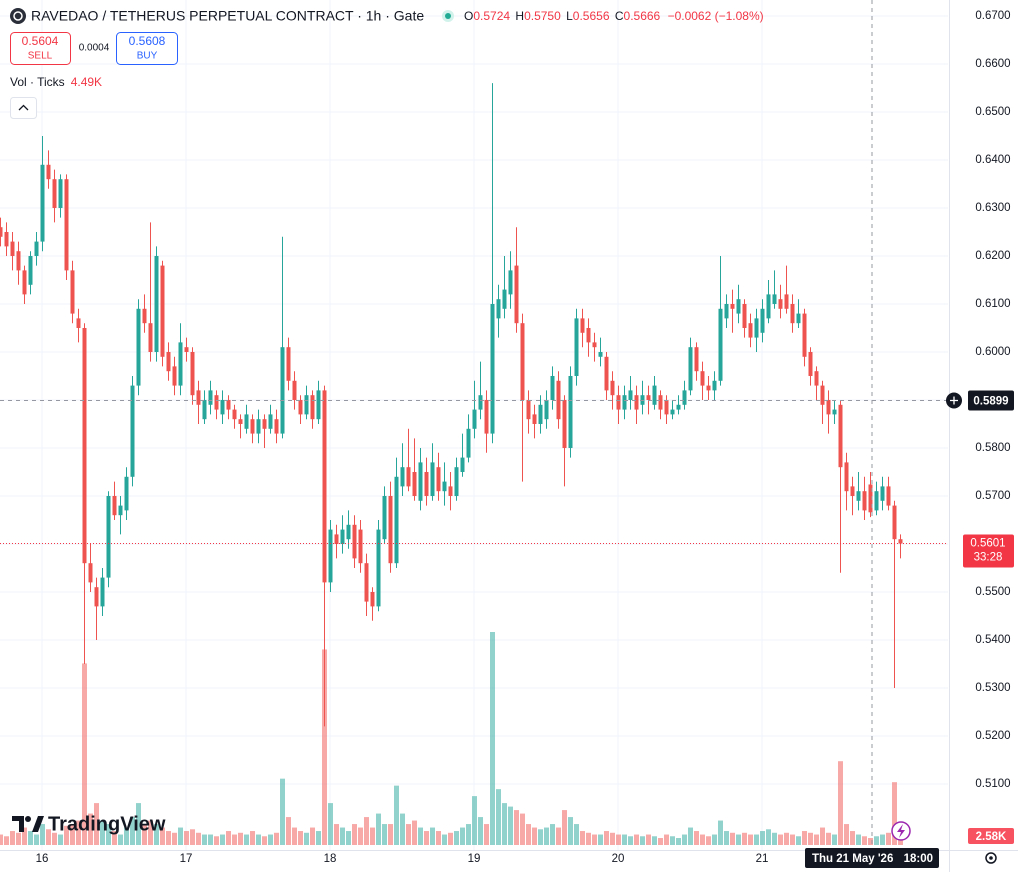 The height and width of the screenshot is (872, 1018). Describe the element at coordinates (992, 784) in the screenshot. I see `y-tick-label: 0.5100` at that location.